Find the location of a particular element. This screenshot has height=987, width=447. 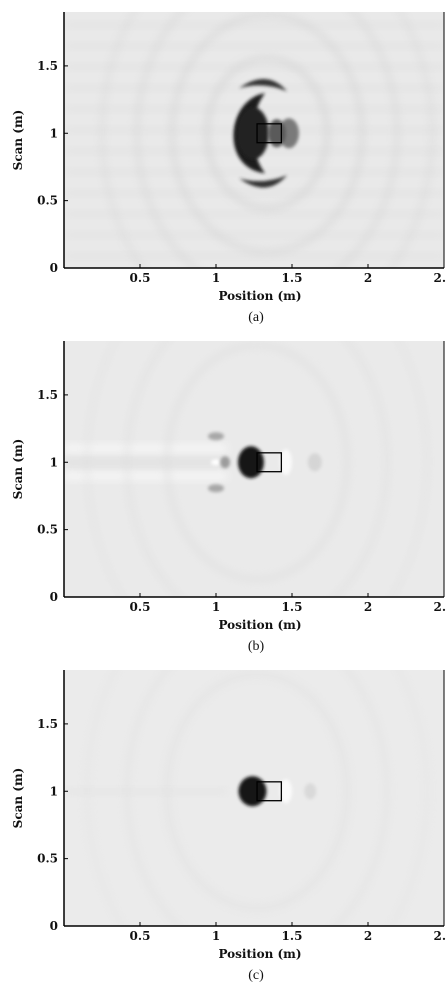

panel-caption: (b) is located at coordinates (256, 646).